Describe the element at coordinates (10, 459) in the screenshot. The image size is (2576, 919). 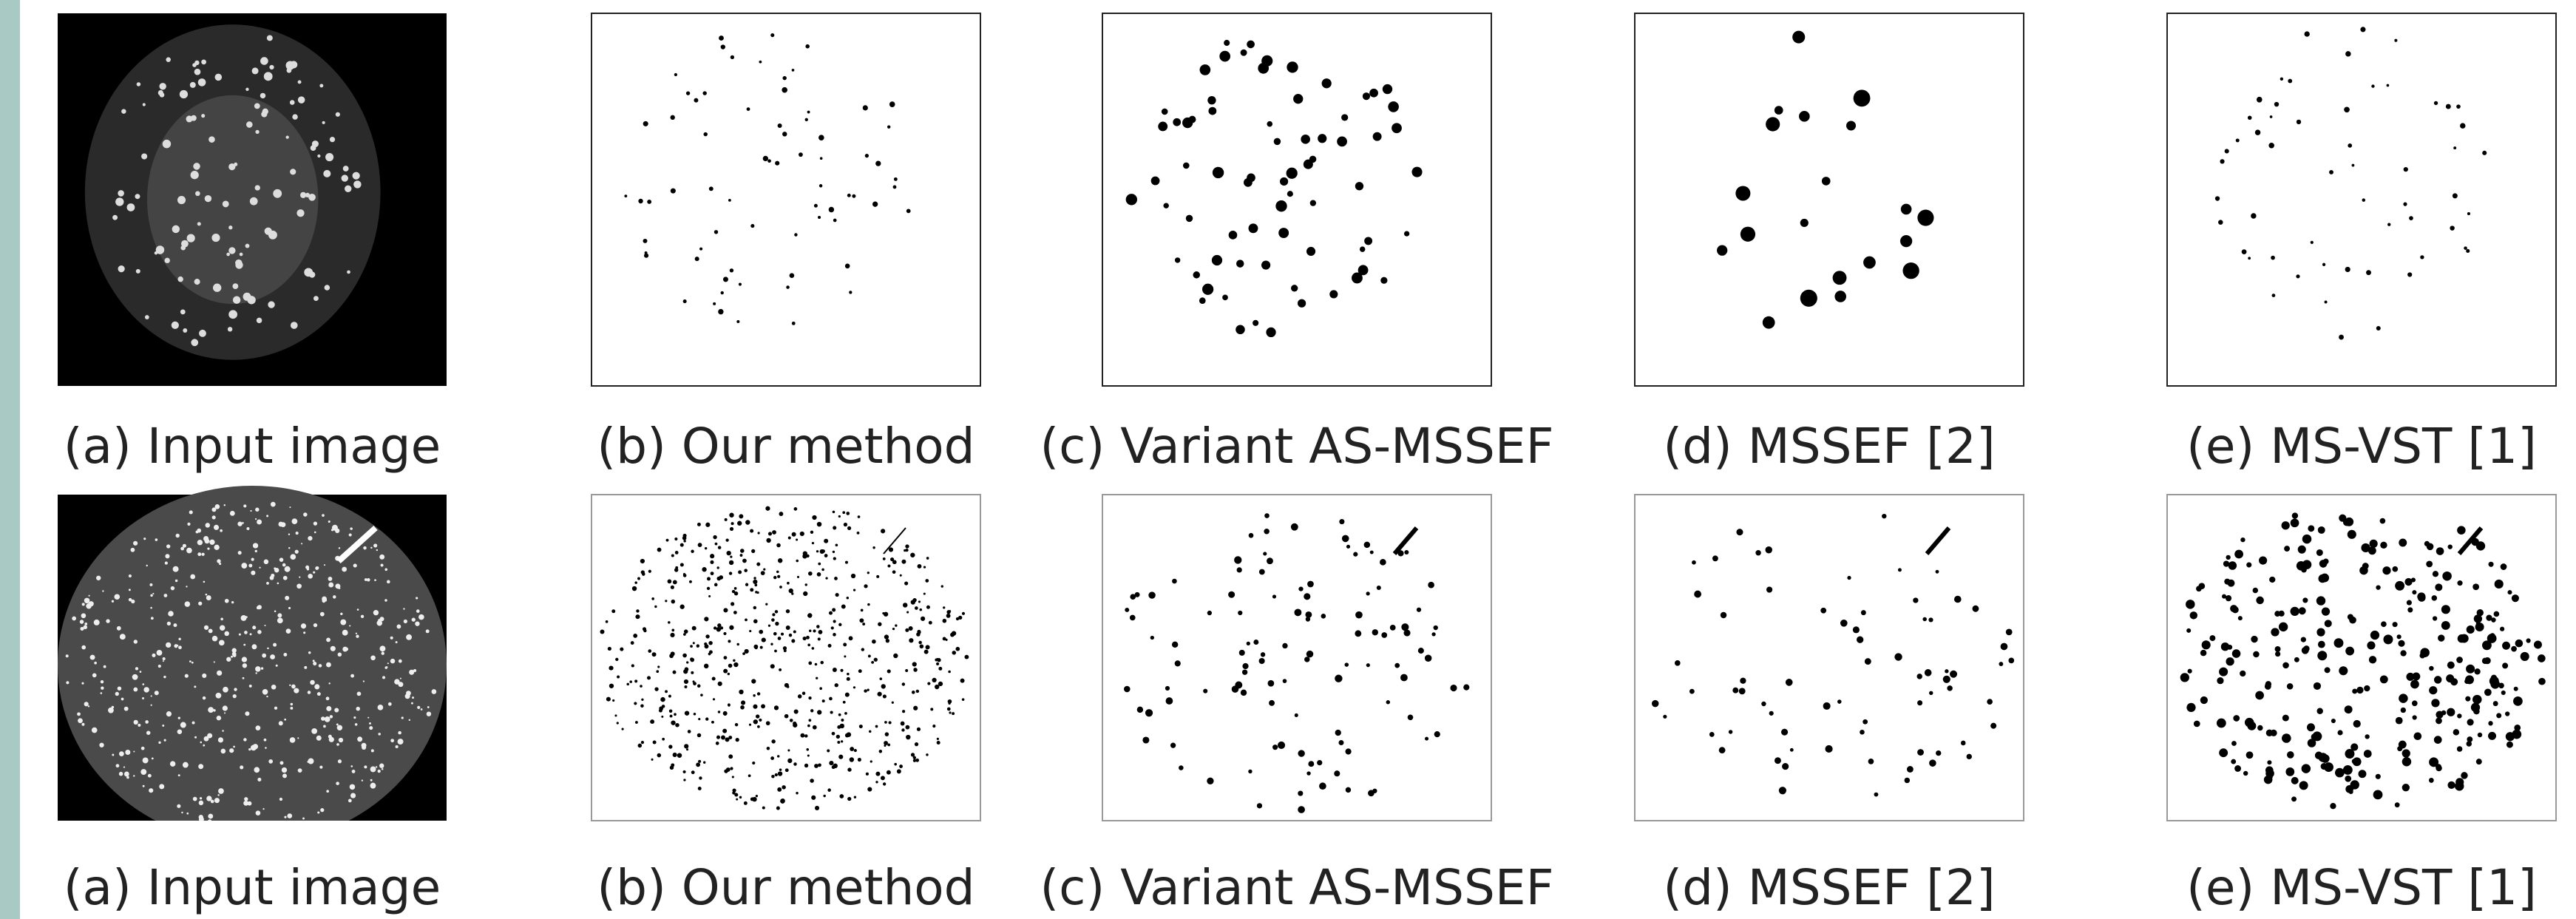
I see `side-strip` at that location.